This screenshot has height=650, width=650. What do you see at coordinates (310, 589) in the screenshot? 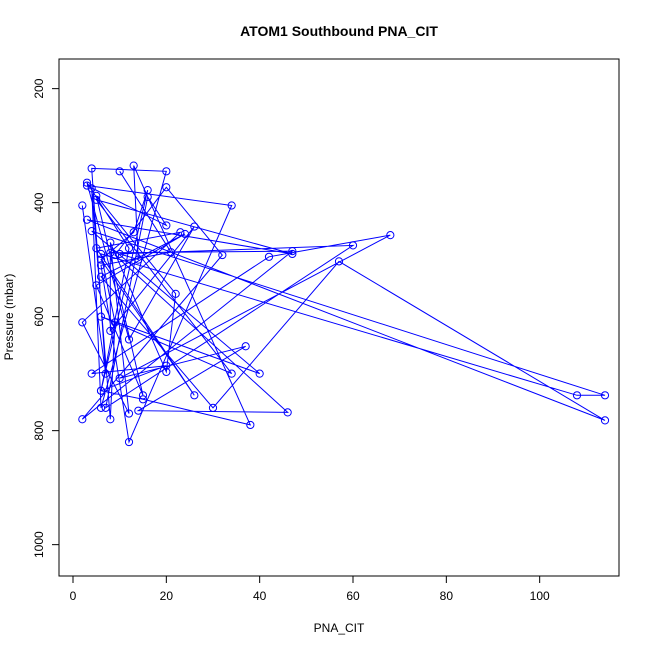
I see `x-axis: 0 20 40 60 80 100` at bounding box center [310, 589].